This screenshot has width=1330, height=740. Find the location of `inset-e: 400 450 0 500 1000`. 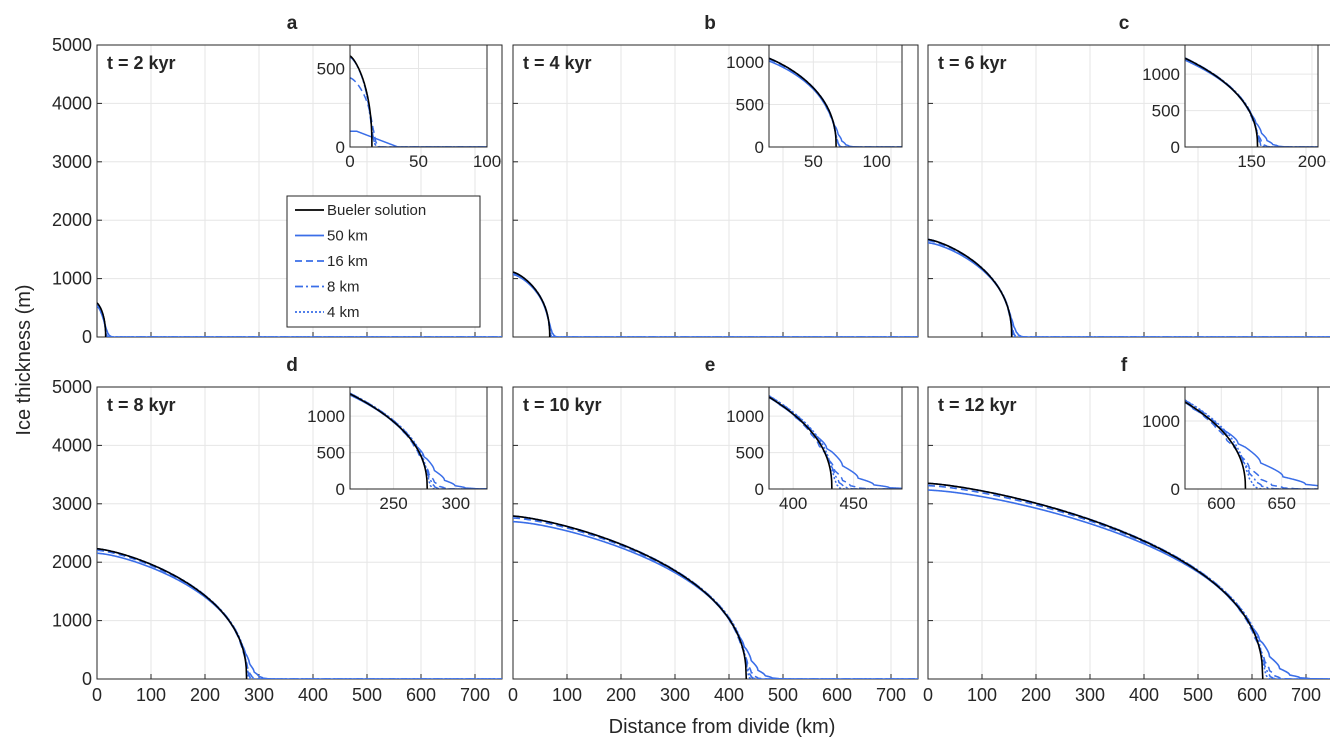

inset-e: 400 450 0 500 1000 is located at coordinates (814, 449).